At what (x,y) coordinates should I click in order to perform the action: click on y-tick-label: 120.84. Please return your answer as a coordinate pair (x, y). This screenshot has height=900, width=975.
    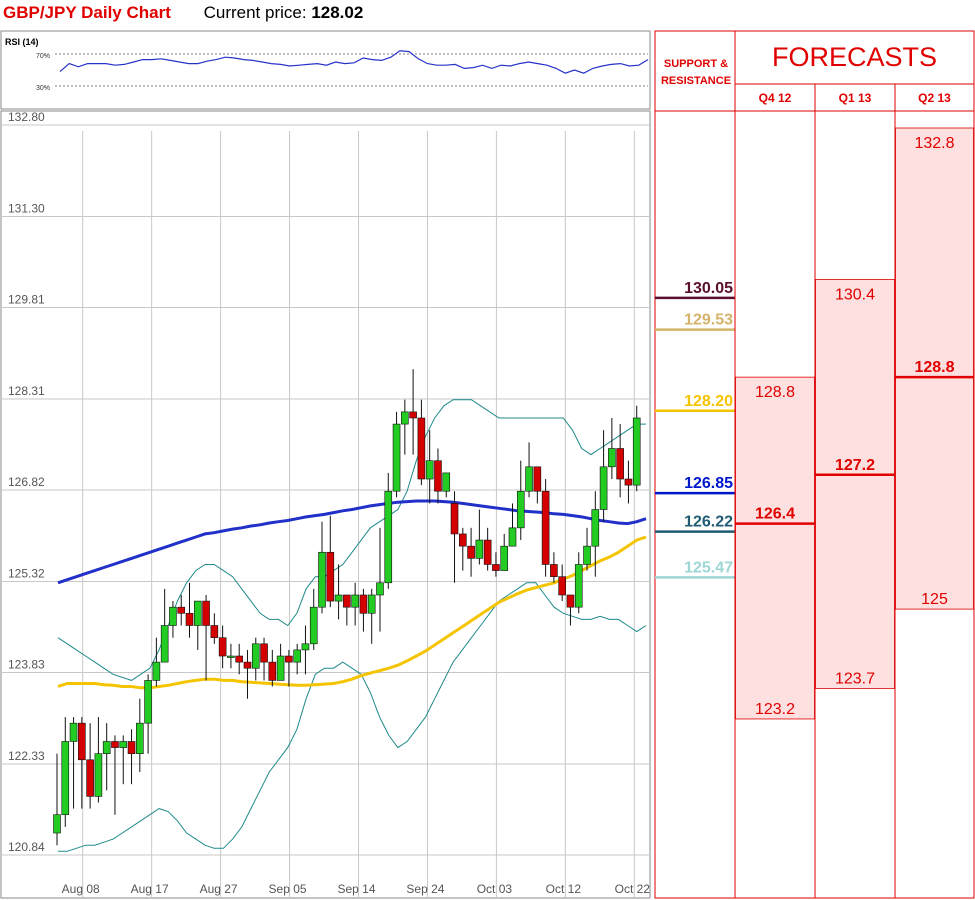
    Looking at the image, I should click on (26, 847).